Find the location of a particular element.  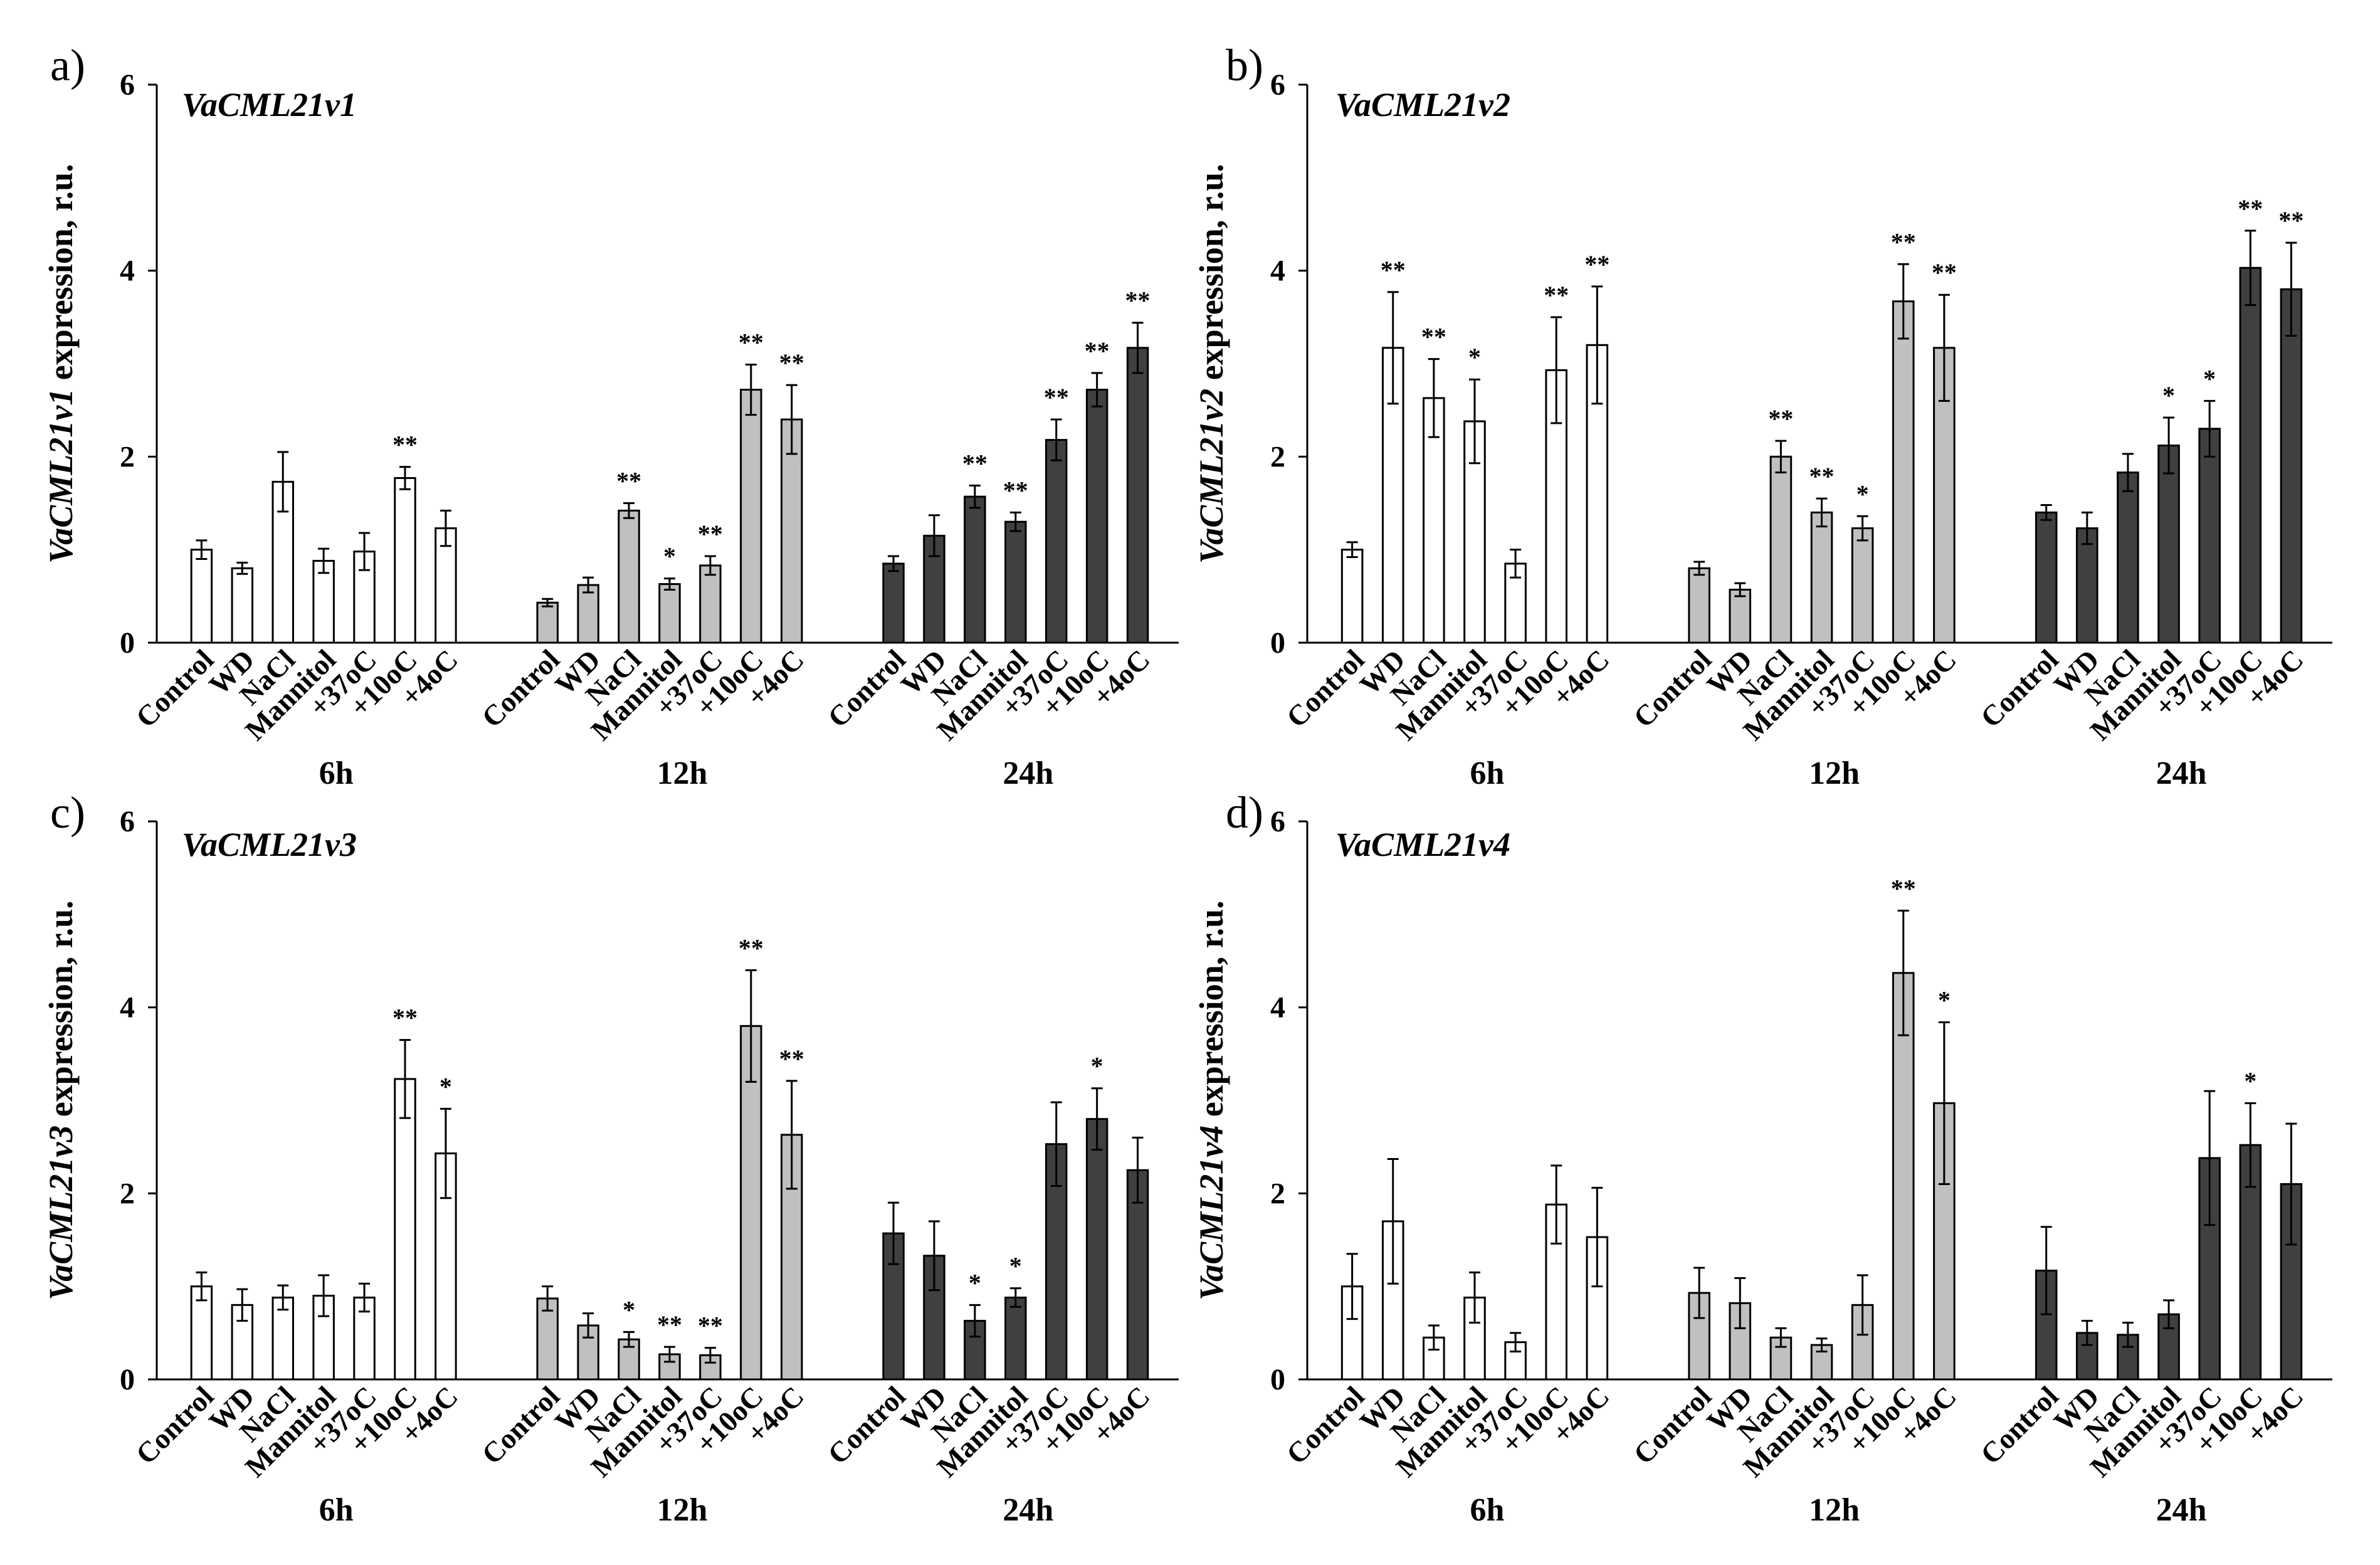

y-axis-label-gene: VaCML21v2 is located at coordinates (1211, 476).